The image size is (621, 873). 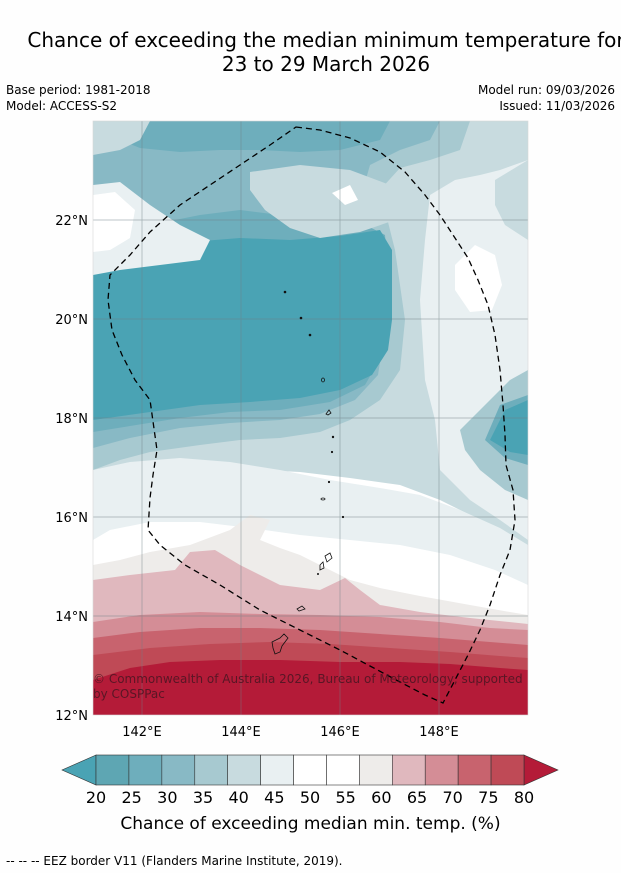 I want to click on patch-east-deepest, so click(x=509, y=427).